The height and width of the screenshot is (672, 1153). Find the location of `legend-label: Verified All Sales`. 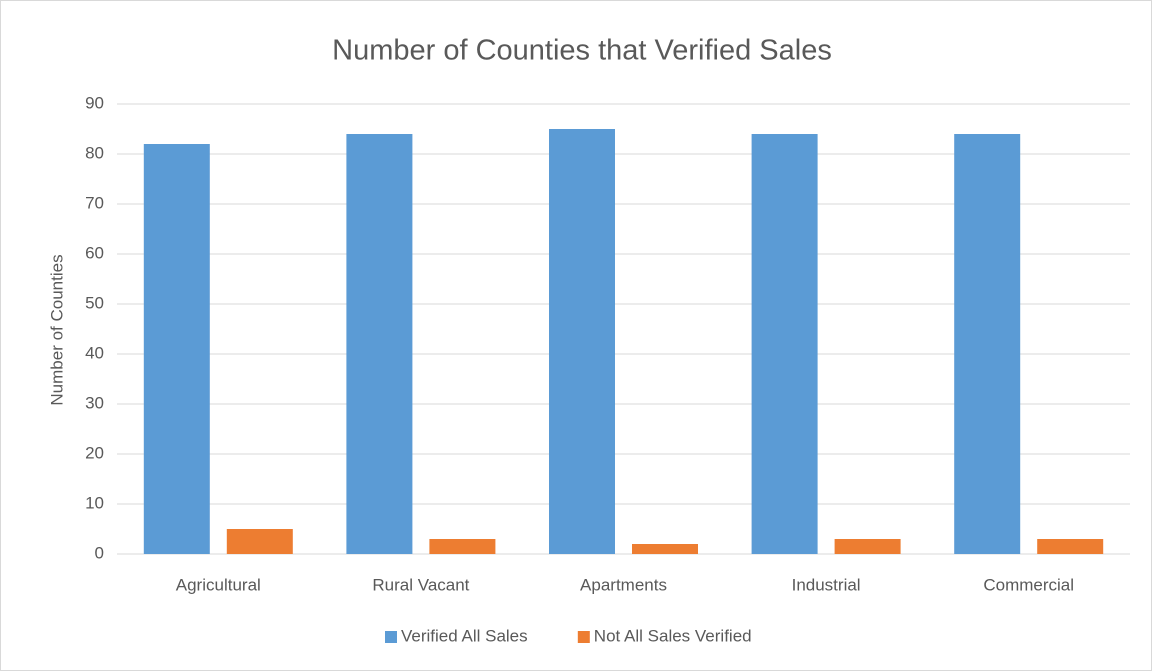

legend-label: Verified All Sales is located at coordinates (464, 635).